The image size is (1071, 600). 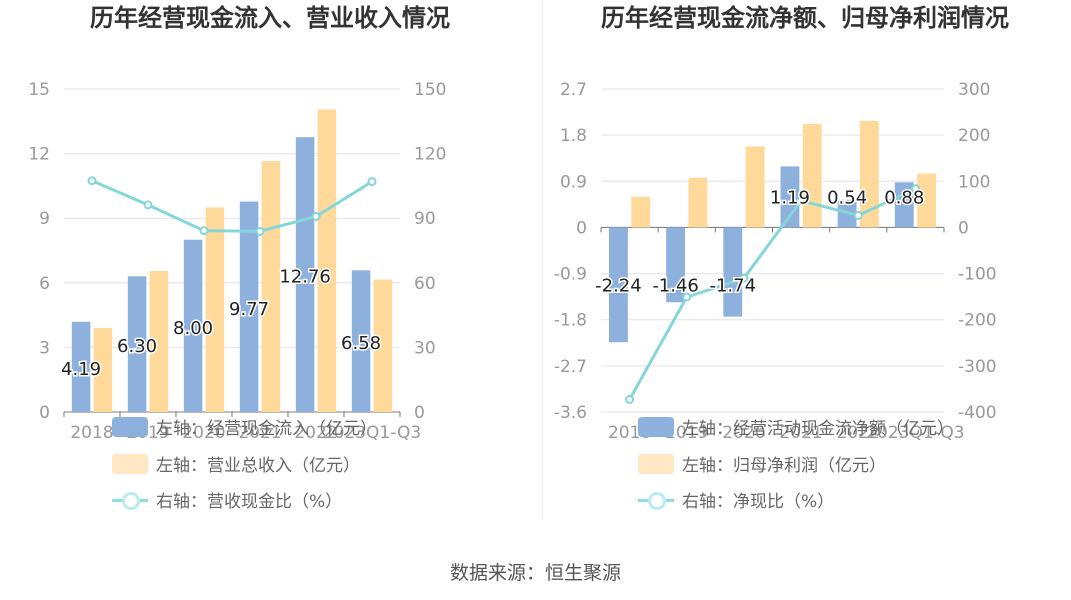 I want to click on right-axis-tick-label: 100, so click(x=974, y=182).